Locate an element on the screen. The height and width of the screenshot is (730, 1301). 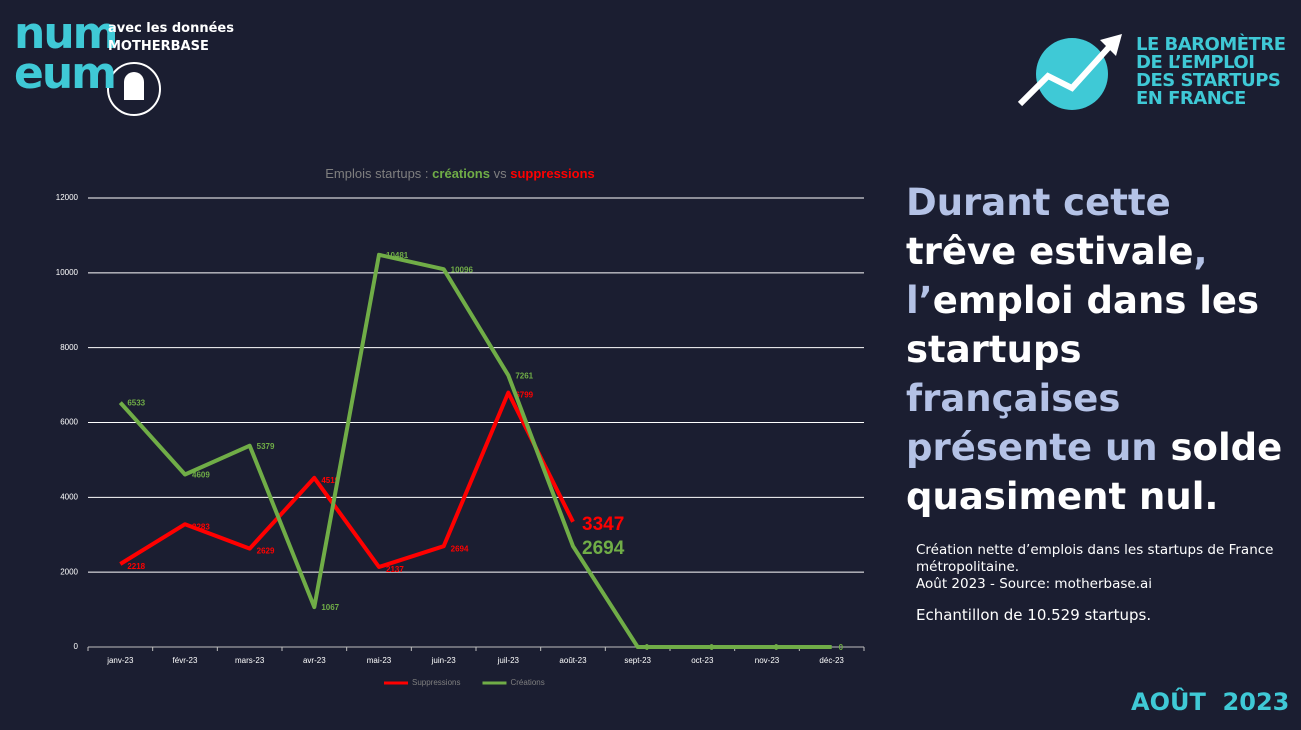
ghost-icon is located at coordinates (134, 89).